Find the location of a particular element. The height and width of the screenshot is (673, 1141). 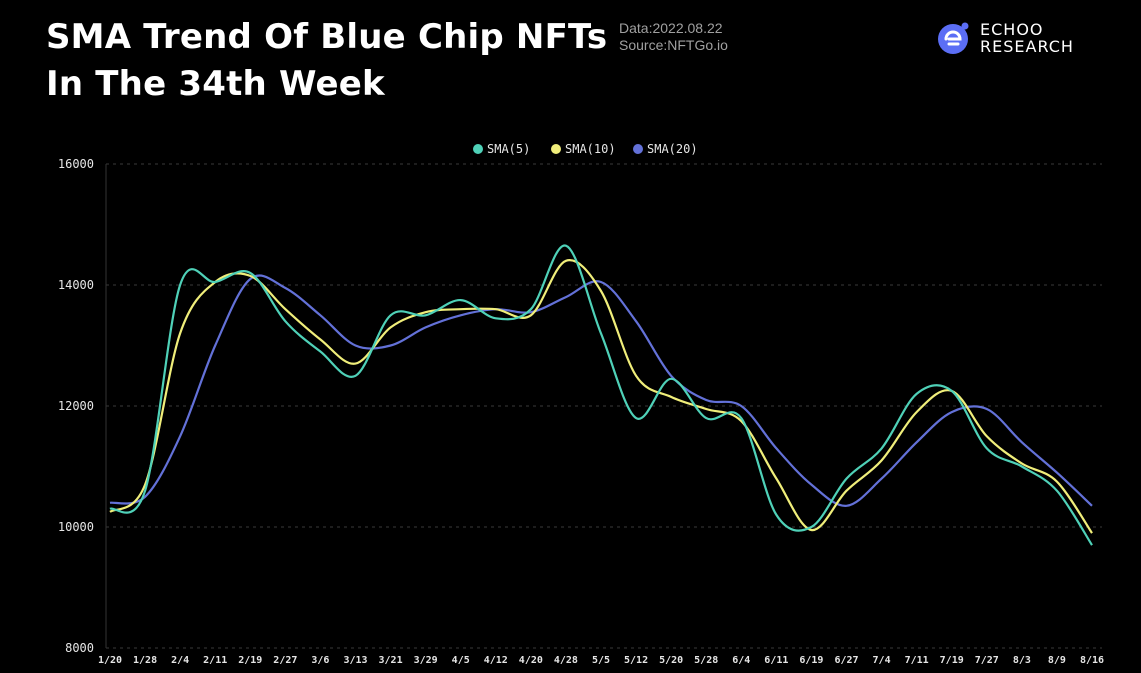

y-axis: 8000 10000 12000 14000 16000 is located at coordinates (82, 406).